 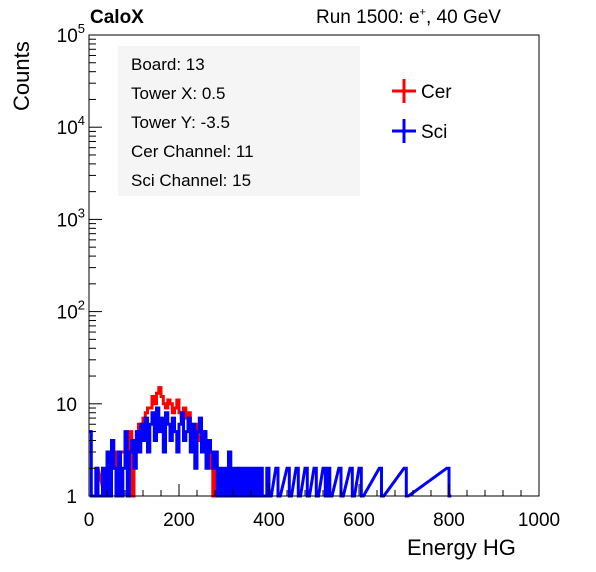 What do you see at coordinates (422, 12) in the screenshot?
I see `run-charge-sup: +` at bounding box center [422, 12].